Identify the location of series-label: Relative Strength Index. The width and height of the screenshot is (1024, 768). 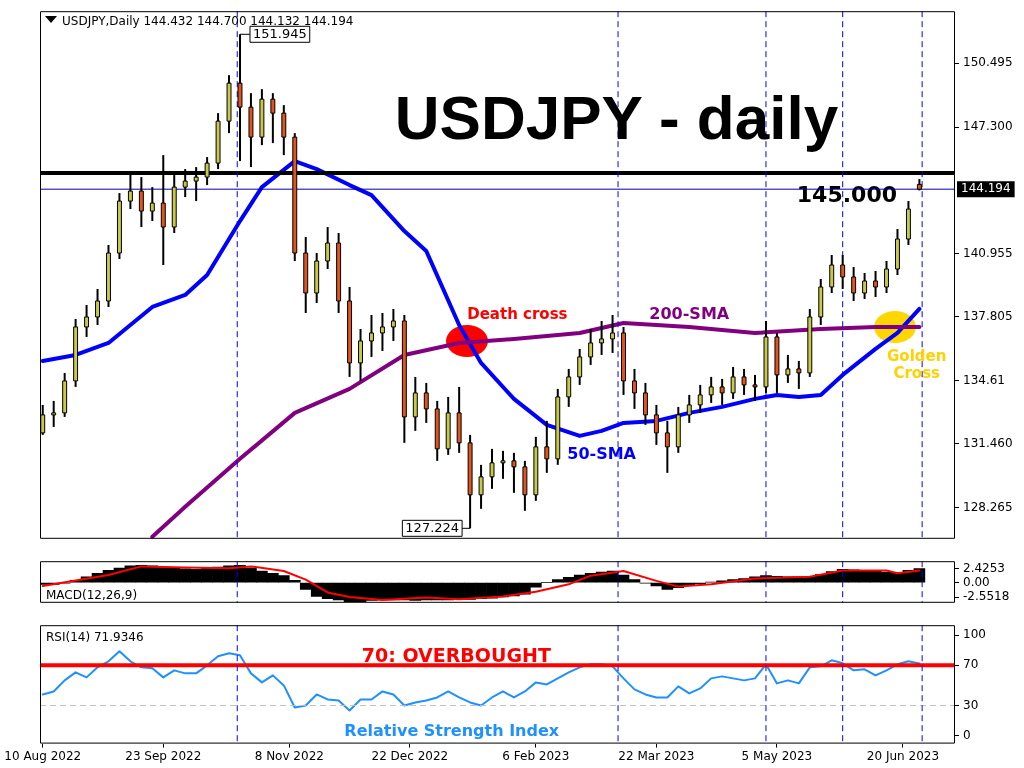
(452, 730).